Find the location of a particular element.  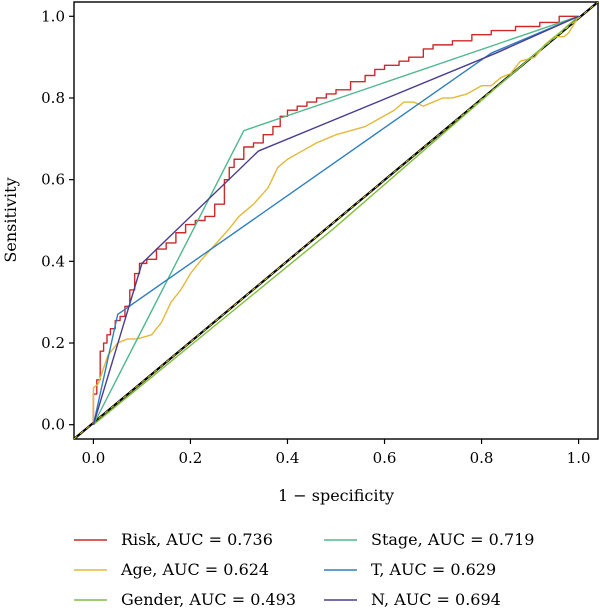

x-tick-label: 0.6 is located at coordinates (385, 458).